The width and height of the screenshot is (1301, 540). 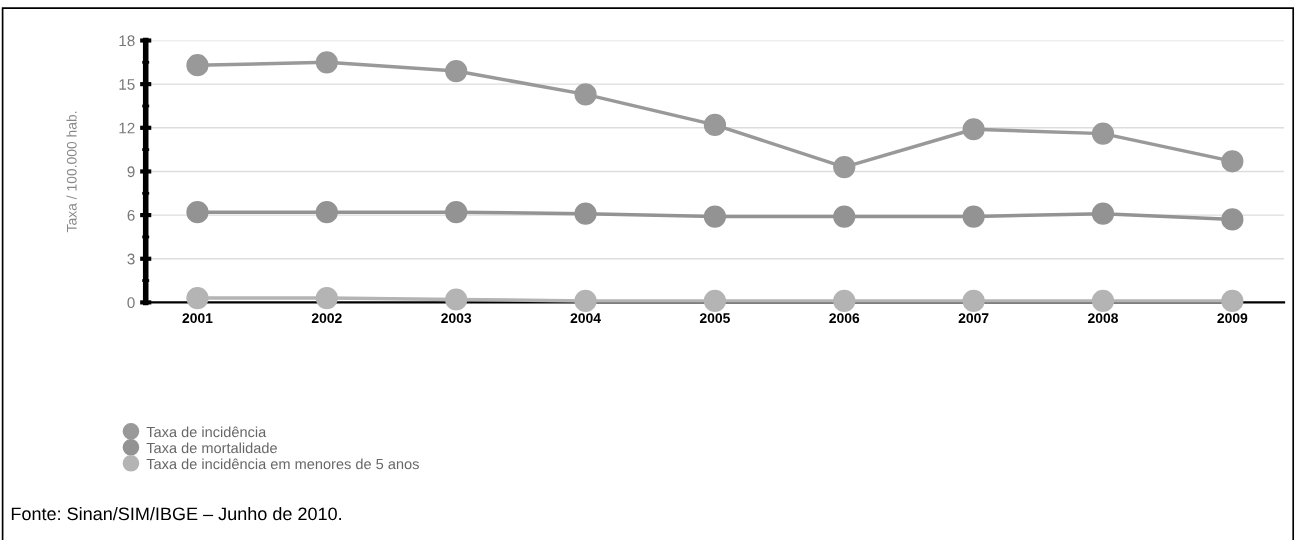 I want to click on y-tick-label: 3, so click(x=131, y=259).